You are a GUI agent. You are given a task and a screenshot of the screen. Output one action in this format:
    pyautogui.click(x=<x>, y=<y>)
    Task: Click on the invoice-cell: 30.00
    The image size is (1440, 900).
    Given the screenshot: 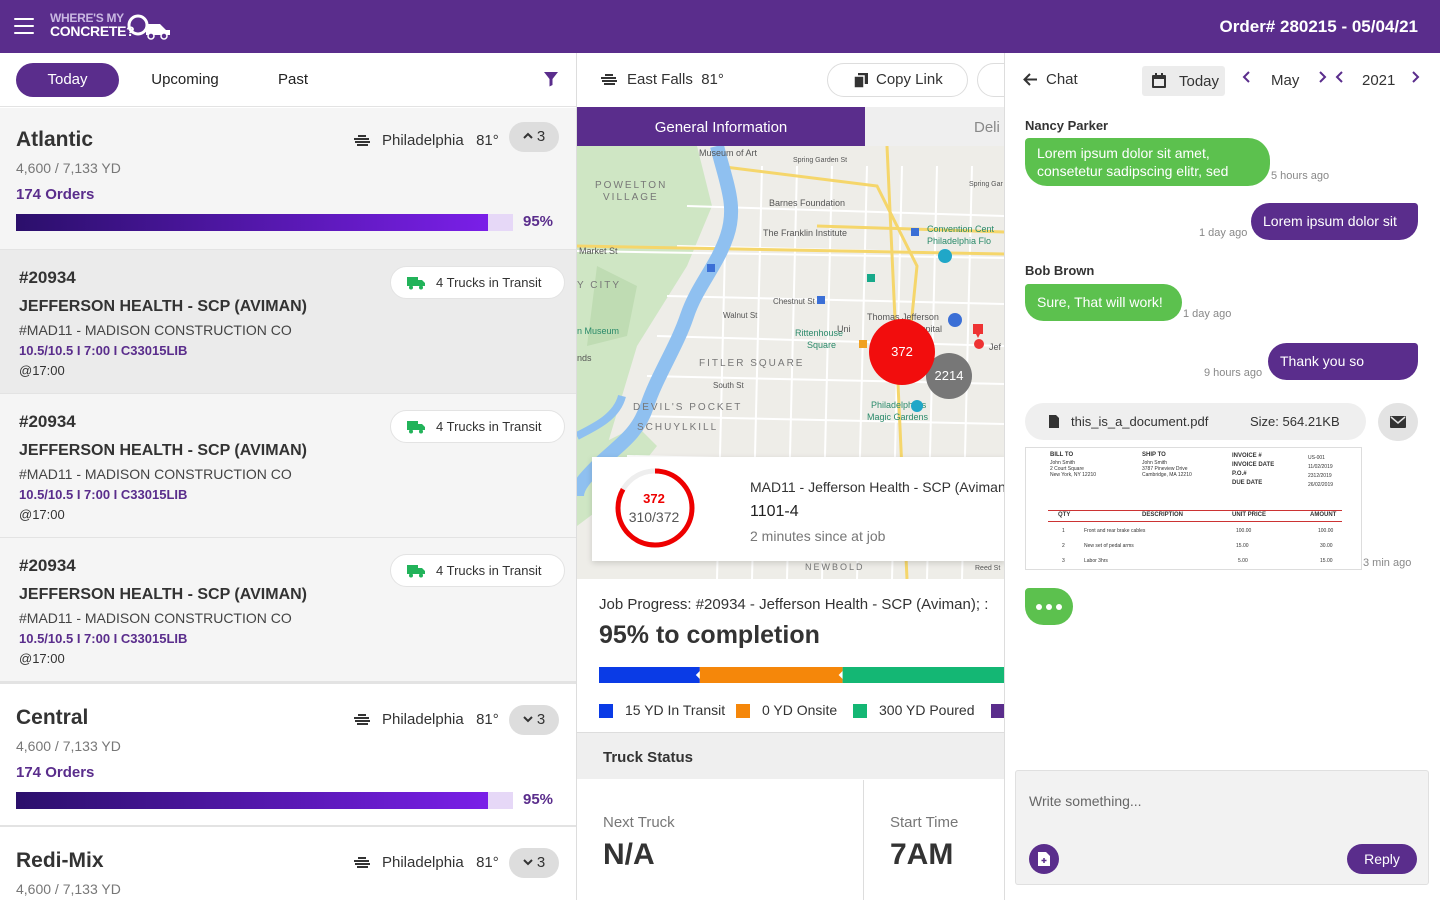 What is the action you would take?
    pyautogui.click(x=1326, y=546)
    